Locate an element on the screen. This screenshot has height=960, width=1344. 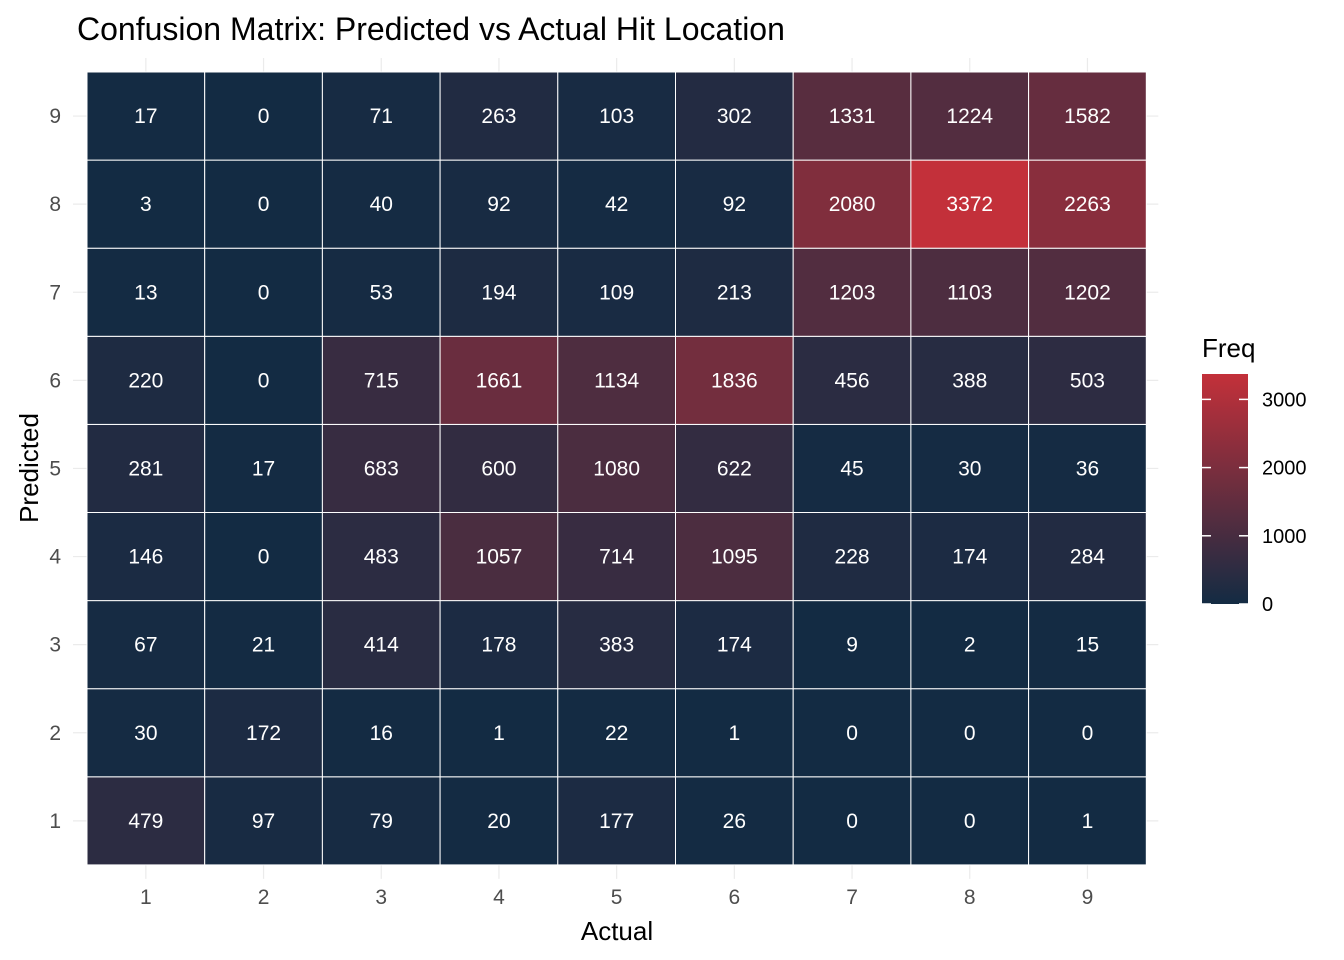
cell-value-label: 36 is located at coordinates (1087, 468).